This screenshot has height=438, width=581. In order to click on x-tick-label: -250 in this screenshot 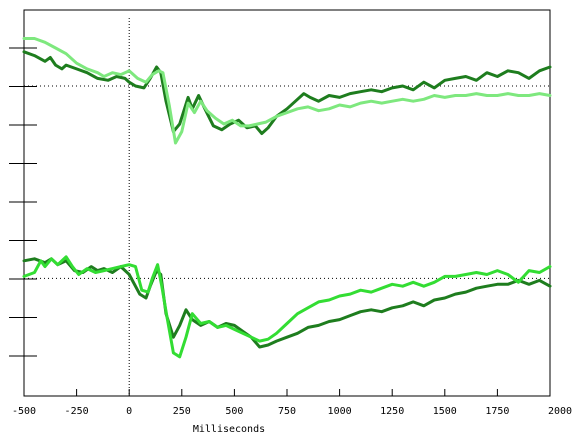, I will do `click(77, 411)`.